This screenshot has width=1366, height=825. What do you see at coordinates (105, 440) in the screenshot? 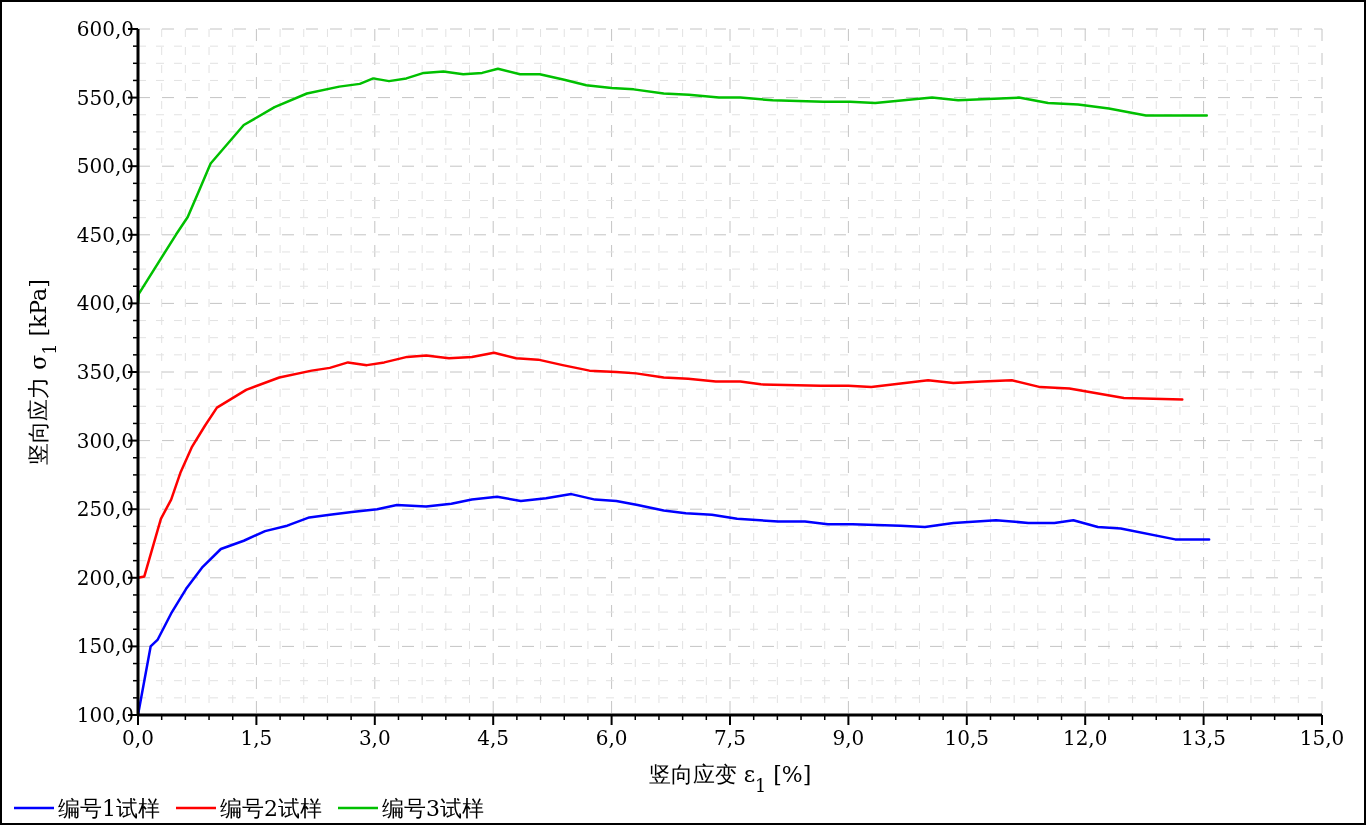
I see `y-tick-label: 300,0` at bounding box center [105, 440].